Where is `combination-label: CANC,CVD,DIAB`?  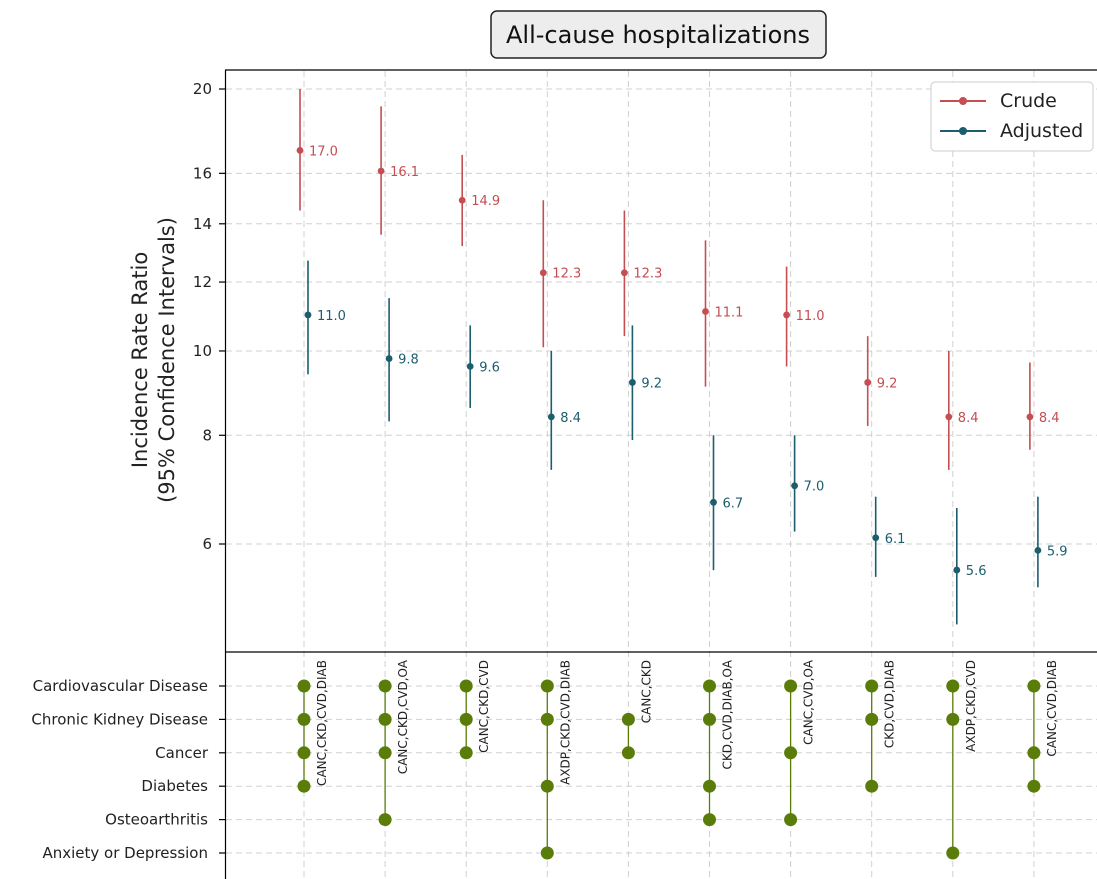
combination-label: CANC,CVD,DIAB is located at coordinates (1052, 708).